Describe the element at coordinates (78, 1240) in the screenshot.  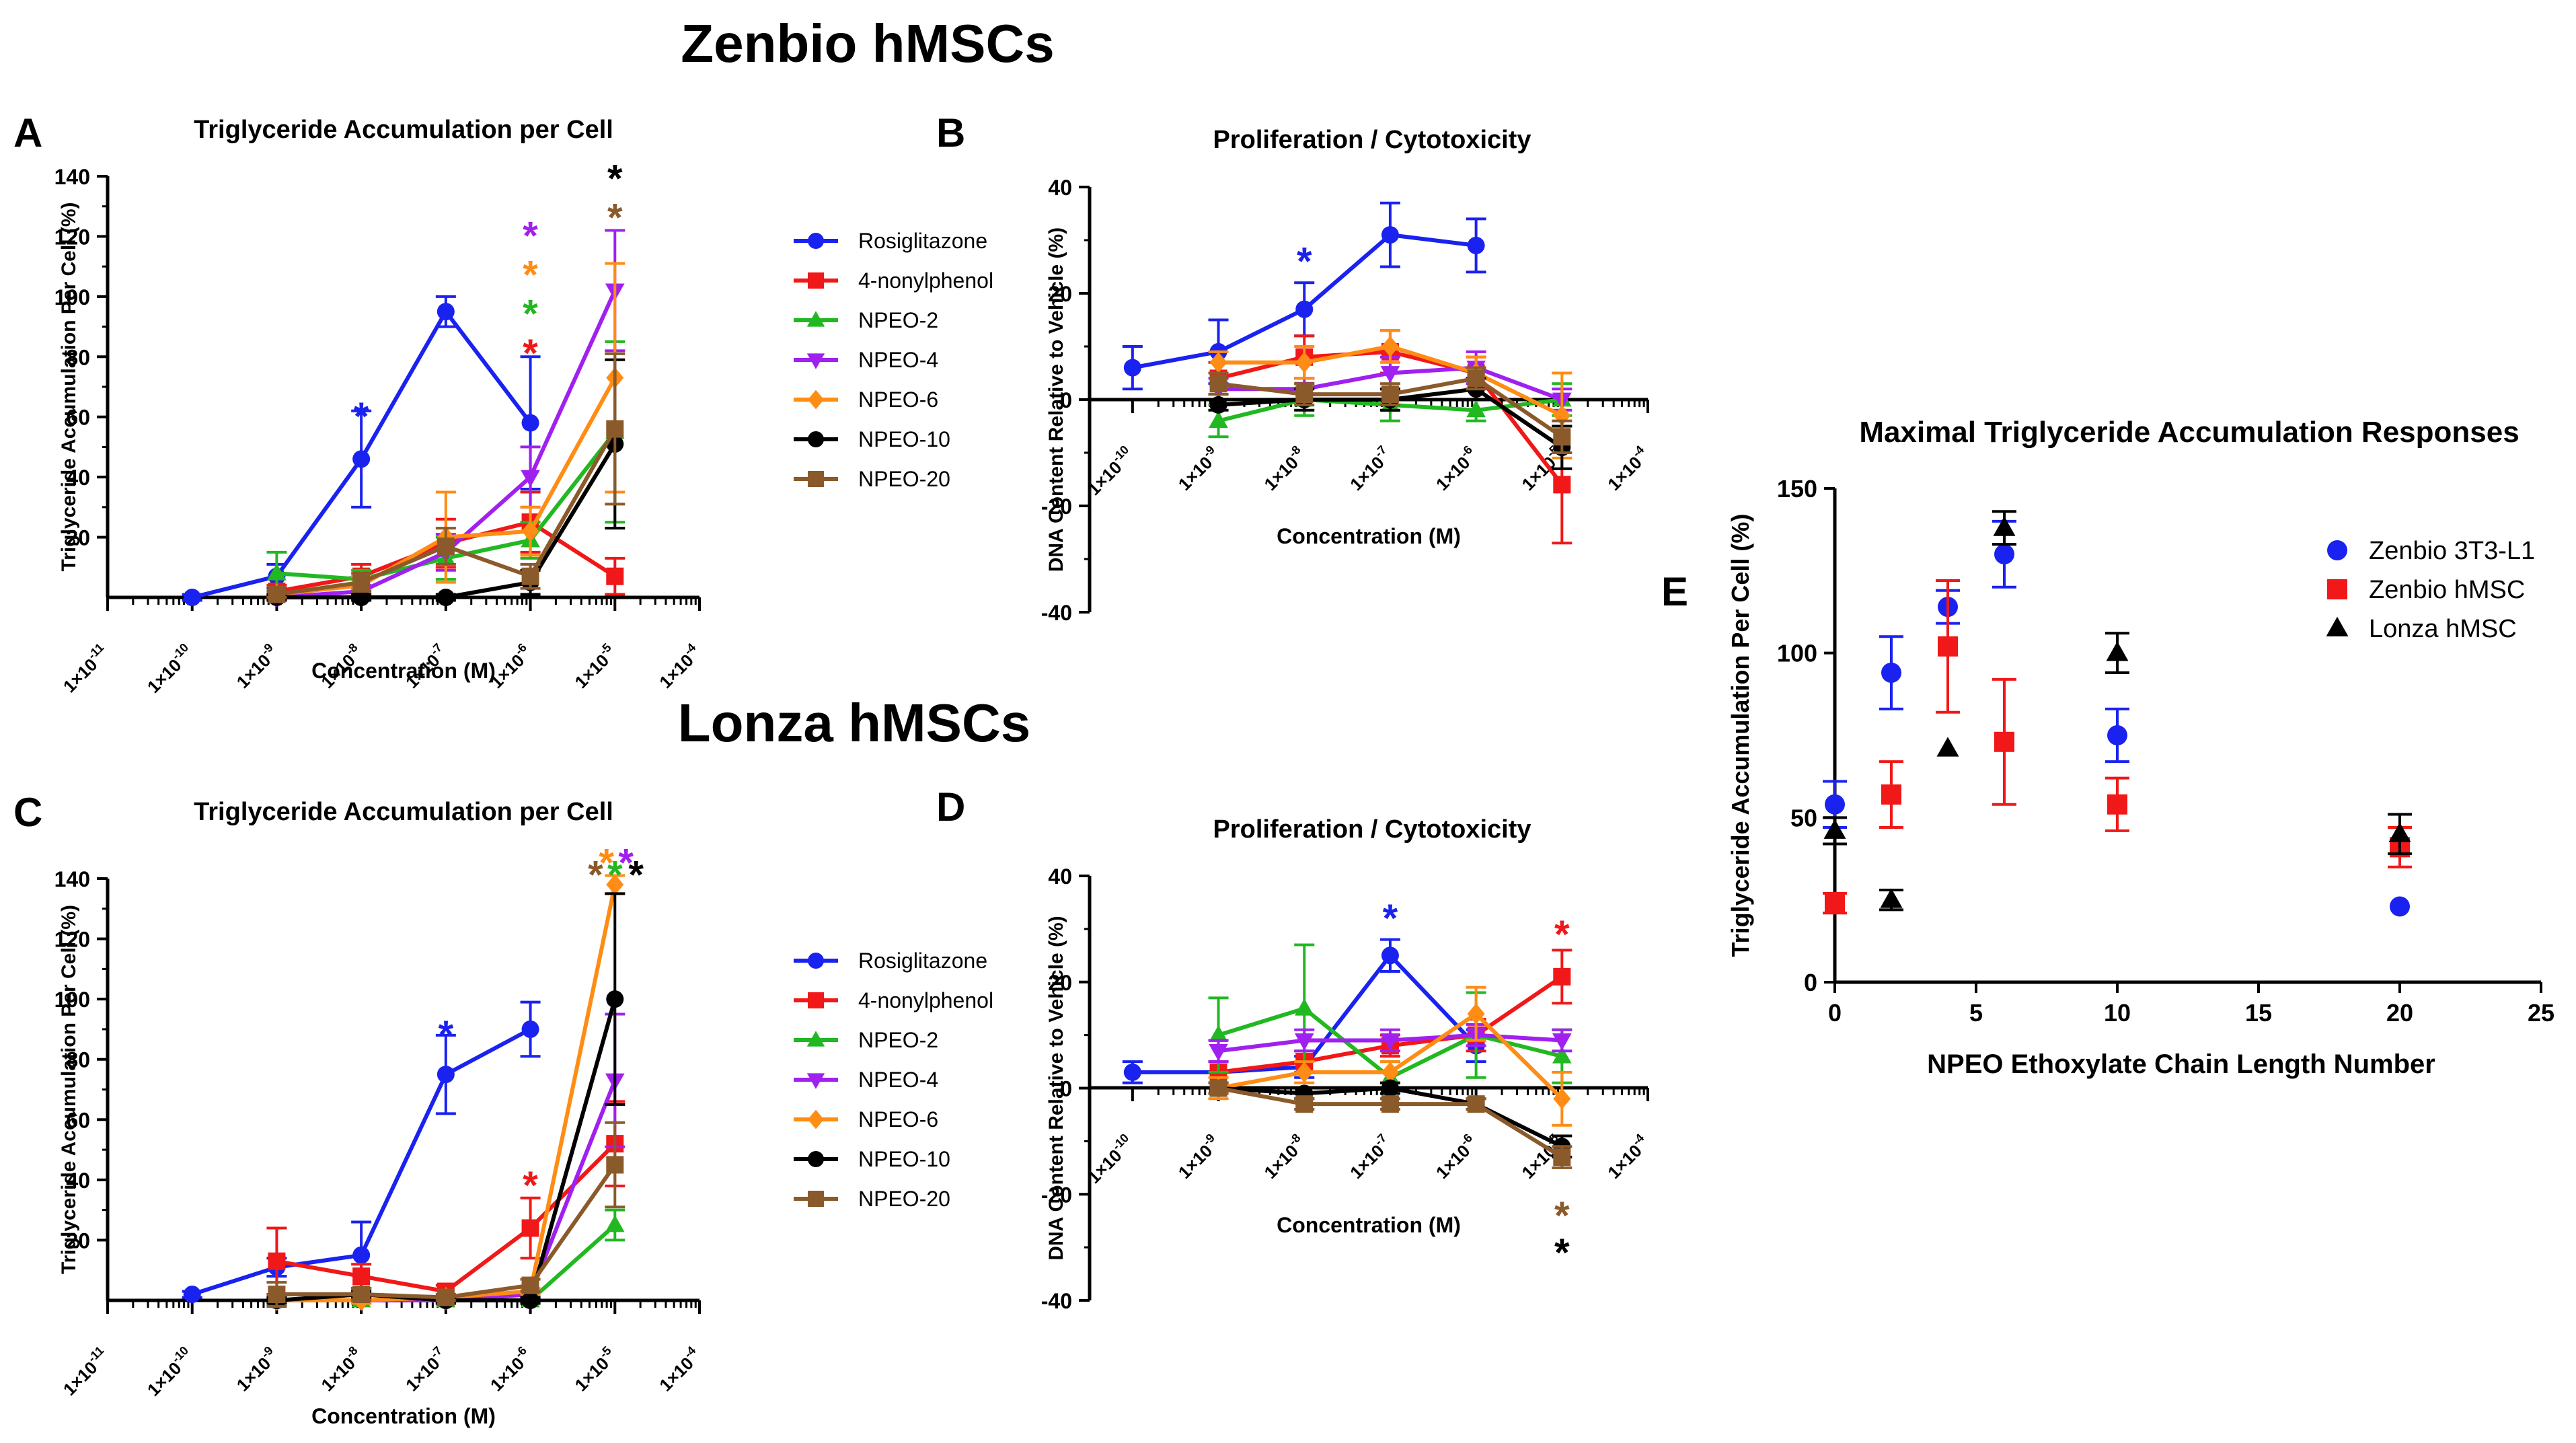
I see `y-tick-label: 20` at that location.